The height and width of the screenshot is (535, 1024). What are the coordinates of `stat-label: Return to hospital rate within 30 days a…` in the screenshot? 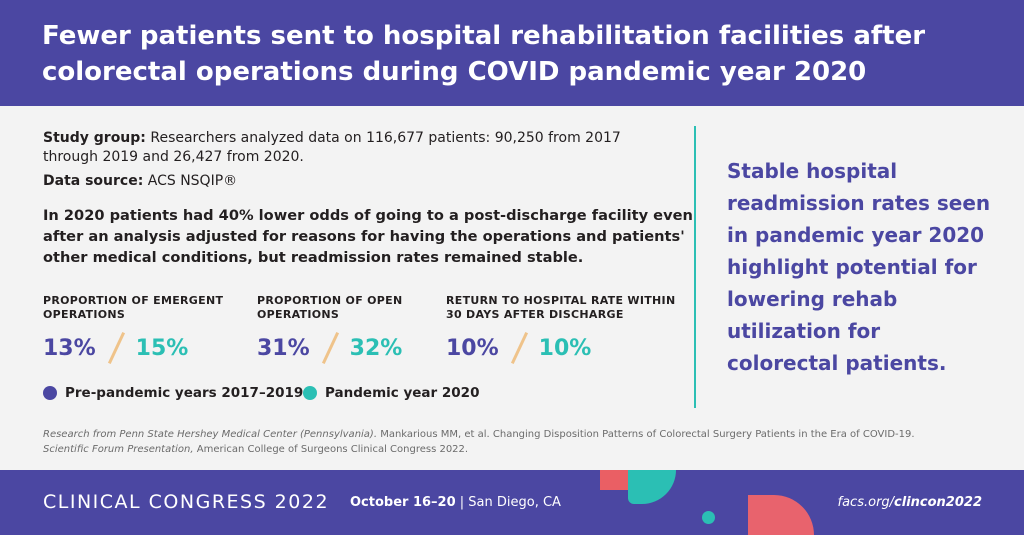 It's located at (561, 307).